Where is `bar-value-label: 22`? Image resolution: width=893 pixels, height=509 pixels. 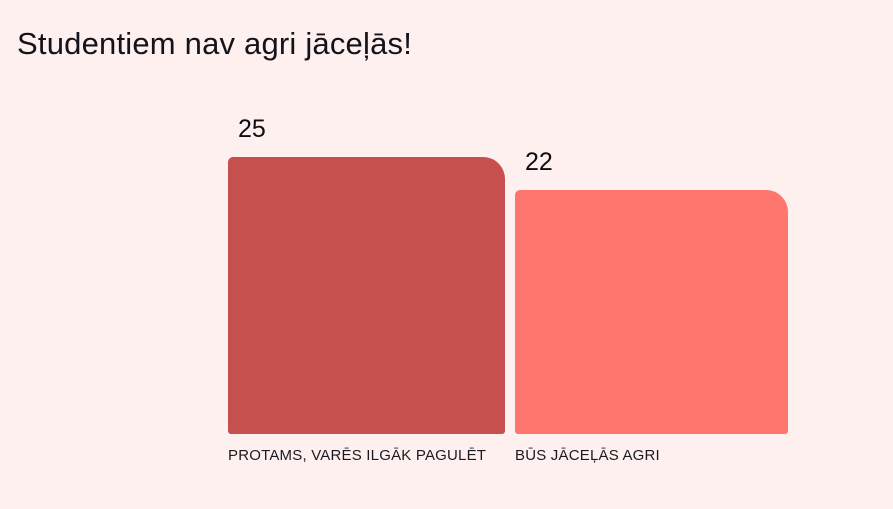 bar-value-label: 22 is located at coordinates (539, 162).